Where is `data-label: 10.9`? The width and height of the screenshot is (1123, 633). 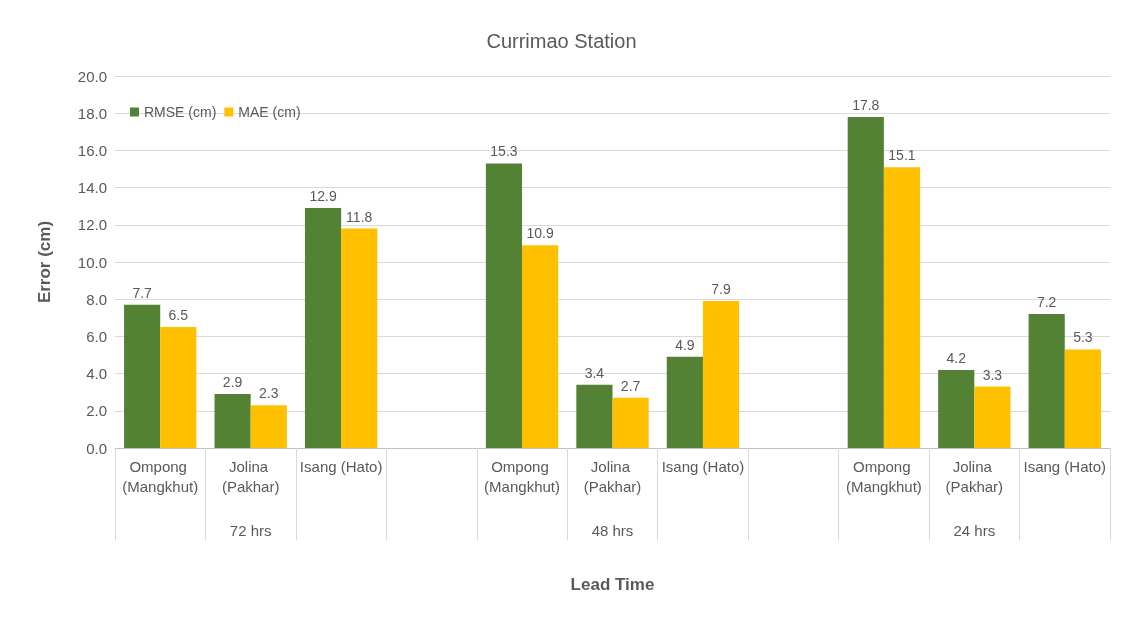 data-label: 10.9 is located at coordinates (540, 233).